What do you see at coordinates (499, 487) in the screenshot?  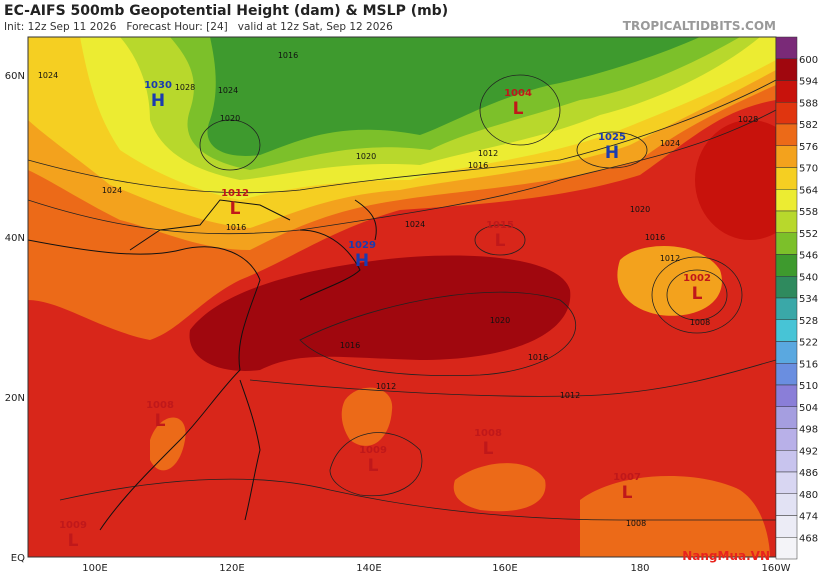 I see `field-582-b` at bounding box center [499, 487].